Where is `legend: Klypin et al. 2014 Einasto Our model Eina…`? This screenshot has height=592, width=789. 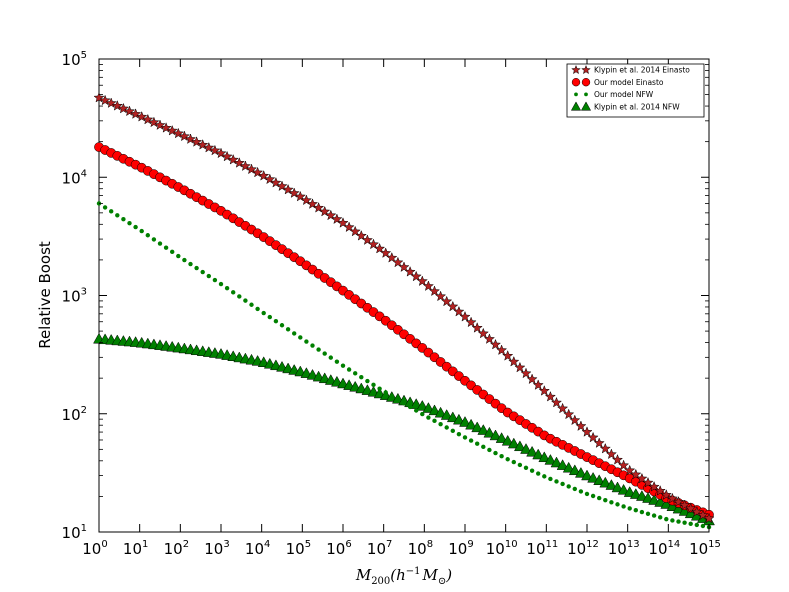 legend: Klypin et al. 2014 Einasto Our model Eina… is located at coordinates (635, 90).